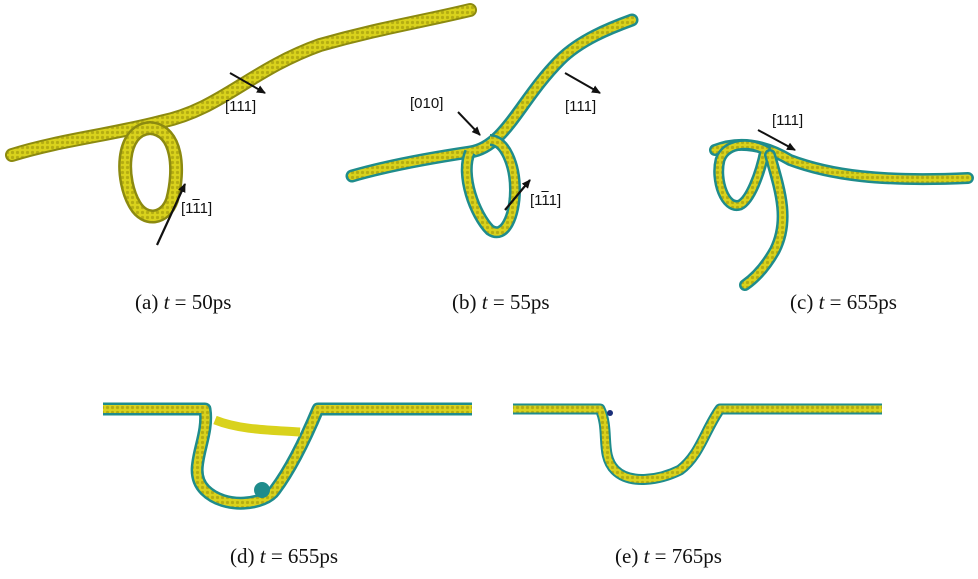 This screenshot has height=579, width=978. I want to click on panel-d-inner-segment, so click(257, 426).